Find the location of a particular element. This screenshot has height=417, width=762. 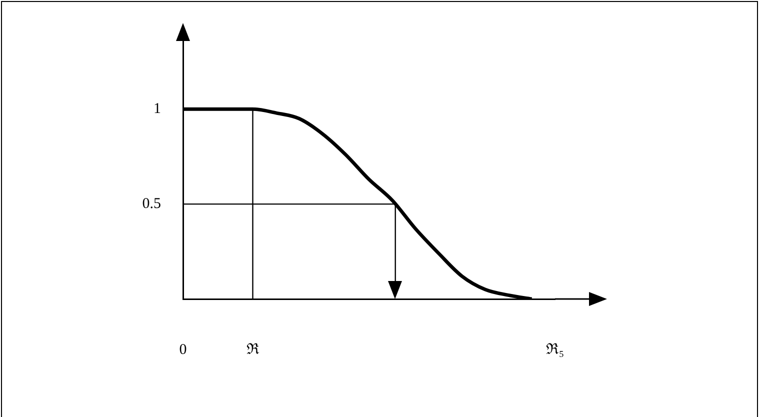

y-tick-label: 0.5 is located at coordinates (151, 204).